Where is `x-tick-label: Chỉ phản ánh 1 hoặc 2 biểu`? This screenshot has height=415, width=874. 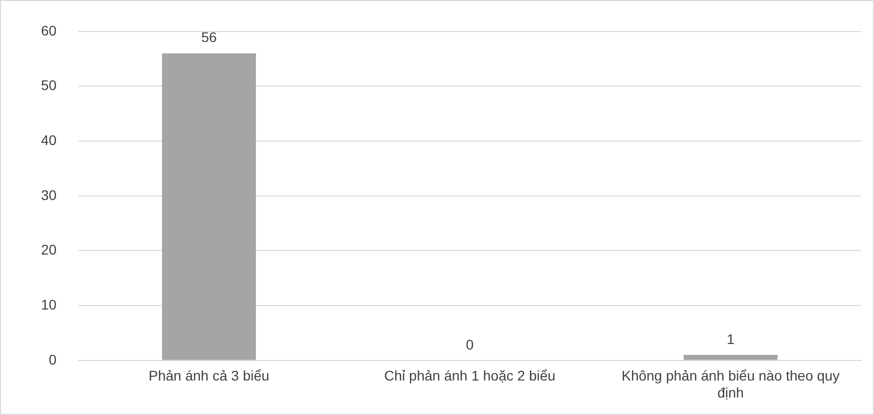 x-tick-label: Chỉ phản ánh 1 hoặc 2 biểu is located at coordinates (470, 376).